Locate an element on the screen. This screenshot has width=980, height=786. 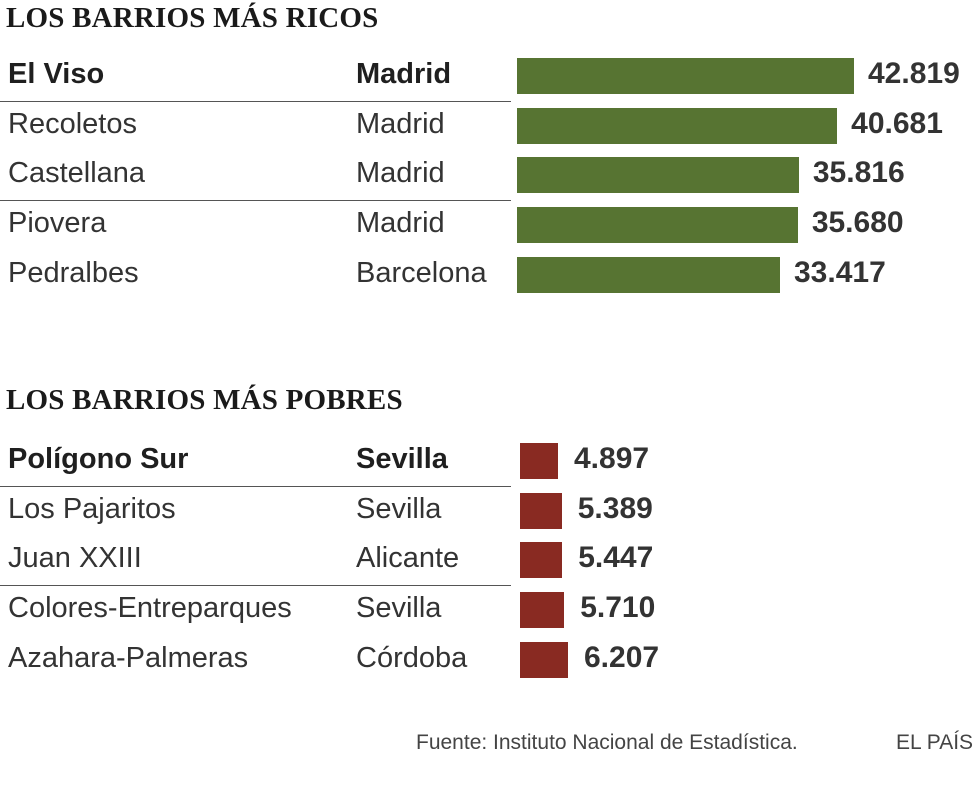
rich-barrio-label: Piovera is located at coordinates (57, 223).